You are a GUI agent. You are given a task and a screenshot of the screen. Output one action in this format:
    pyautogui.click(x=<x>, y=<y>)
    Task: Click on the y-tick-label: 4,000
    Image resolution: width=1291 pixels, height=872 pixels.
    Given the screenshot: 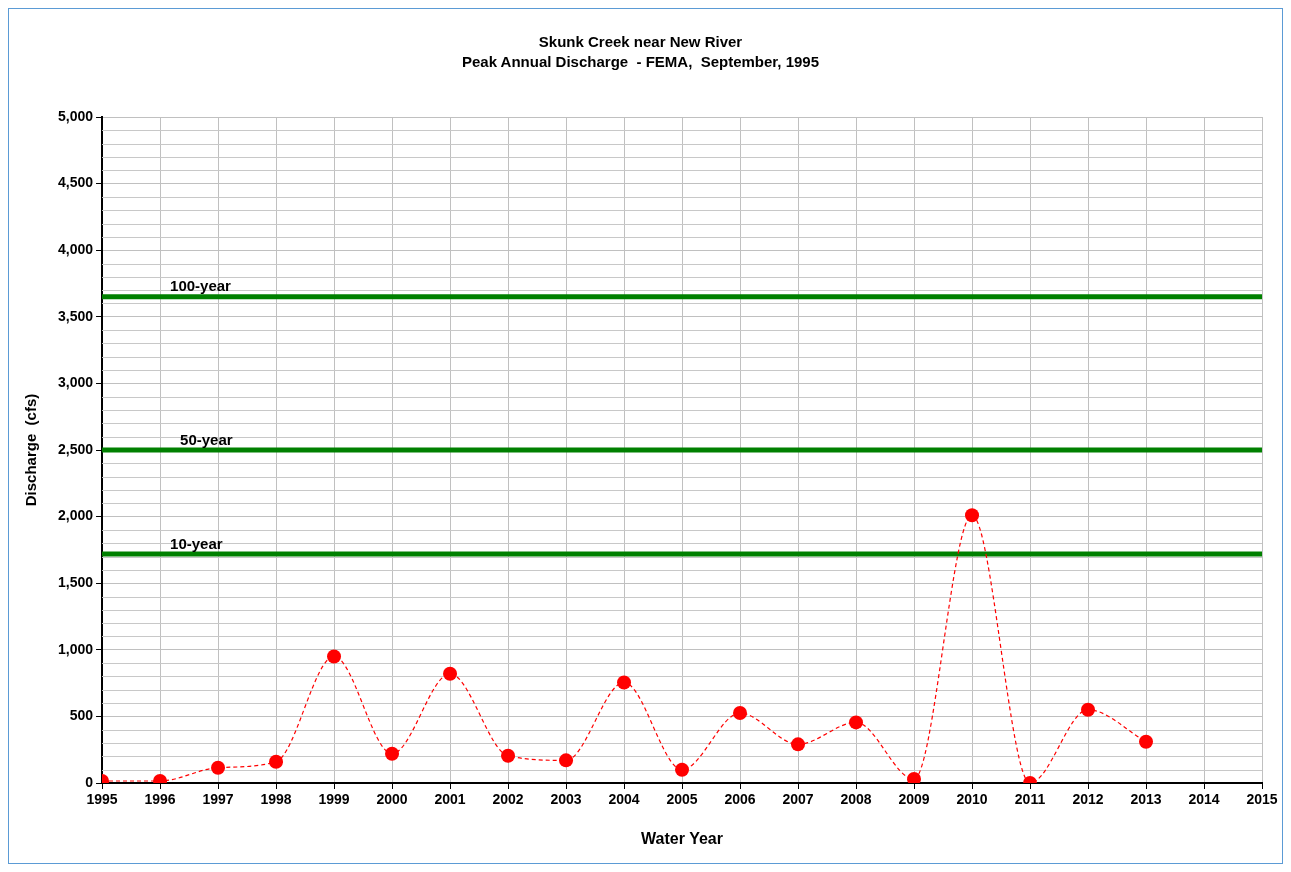 What is the action you would take?
    pyautogui.click(x=75, y=249)
    